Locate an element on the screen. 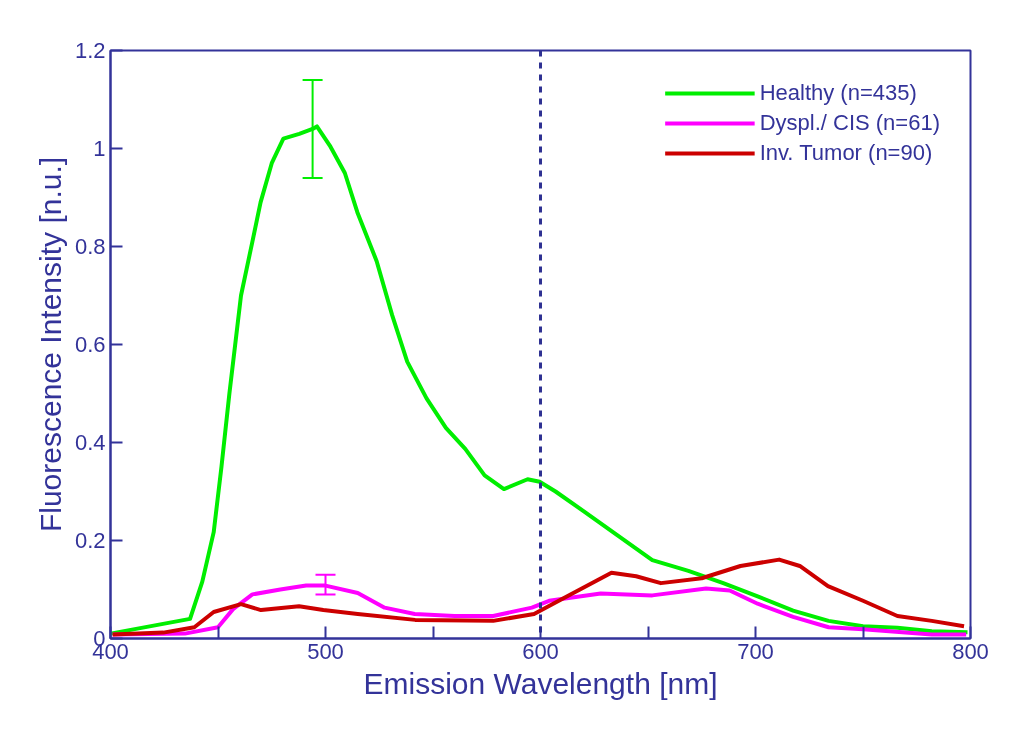 This screenshot has height=734, width=1012. legend-label: Inv. Tumor (n=90) is located at coordinates (846, 153).